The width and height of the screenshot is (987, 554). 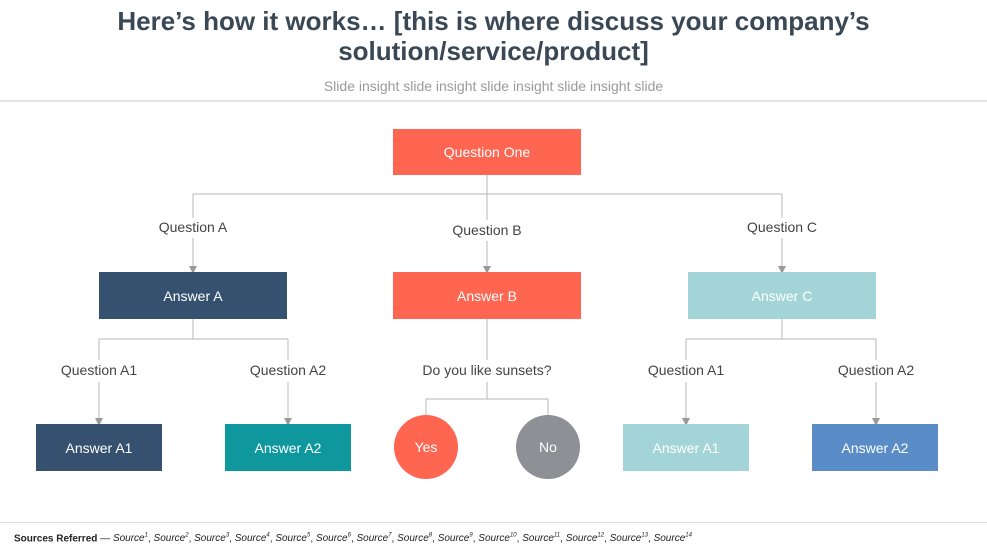 What do you see at coordinates (782, 227) in the screenshot?
I see `question-c-label: Question C` at bounding box center [782, 227].